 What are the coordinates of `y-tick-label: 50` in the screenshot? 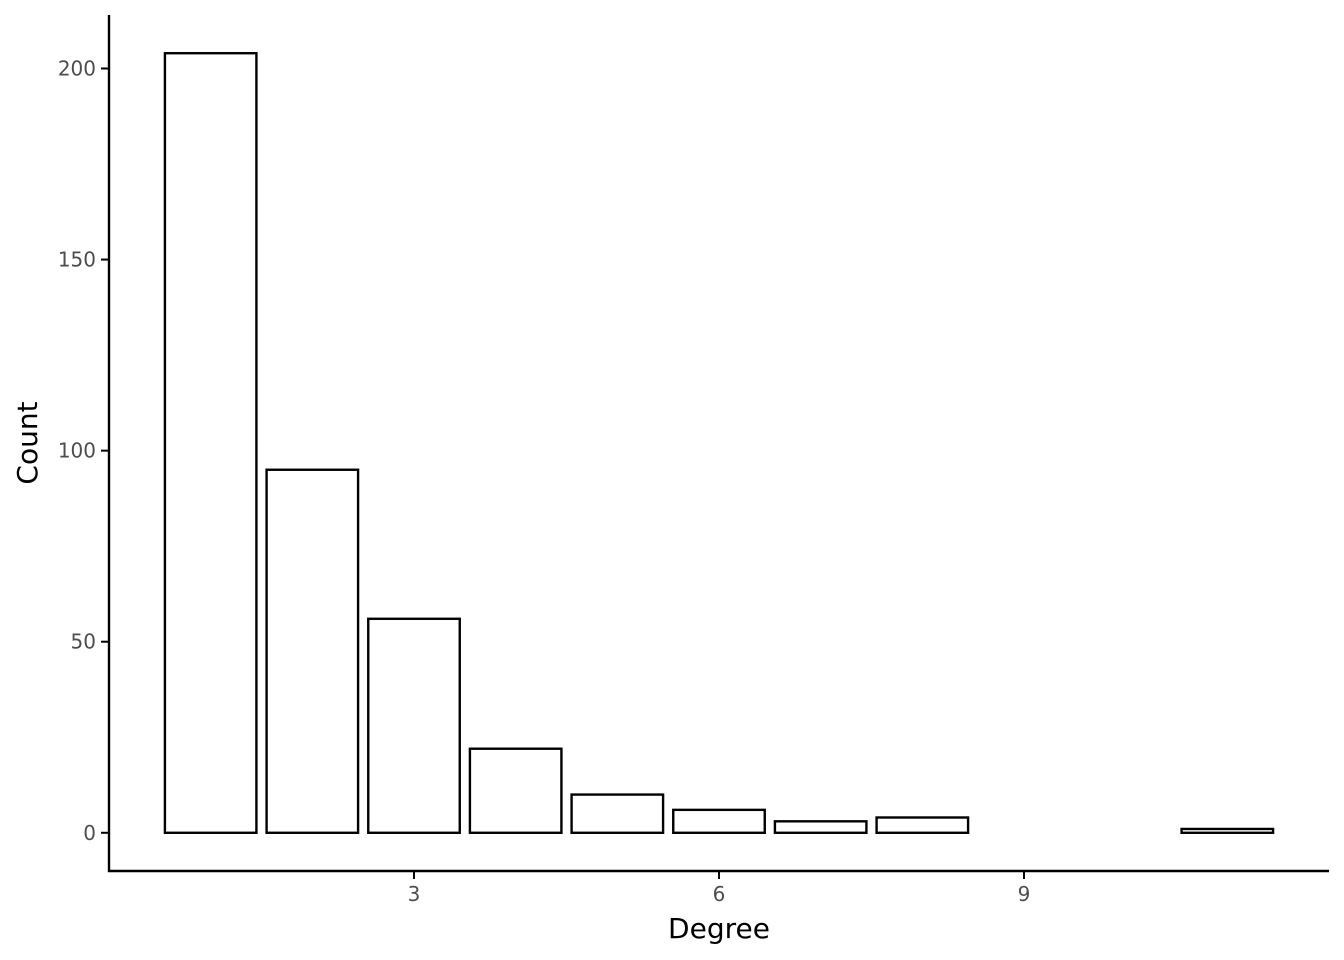 It's located at (83, 642).